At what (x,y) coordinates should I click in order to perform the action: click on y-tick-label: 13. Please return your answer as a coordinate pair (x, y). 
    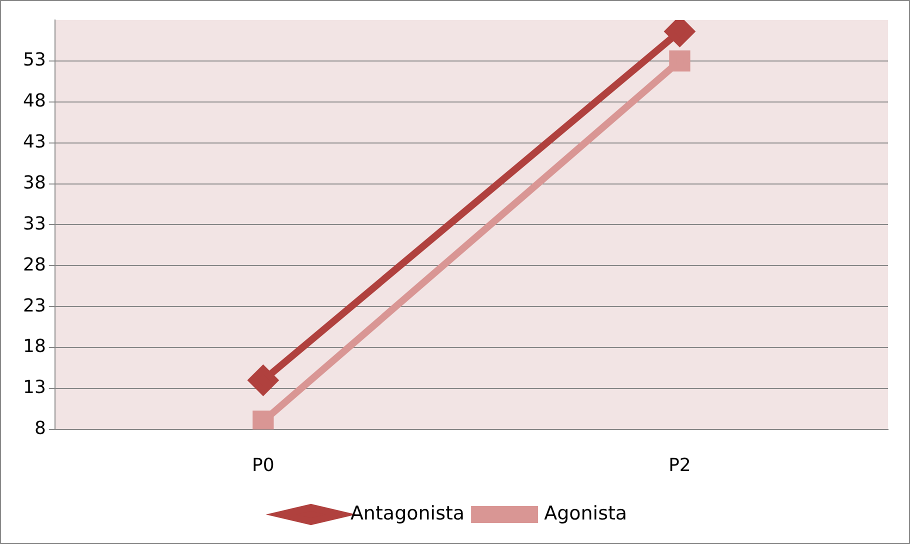
    Looking at the image, I should click on (34, 387).